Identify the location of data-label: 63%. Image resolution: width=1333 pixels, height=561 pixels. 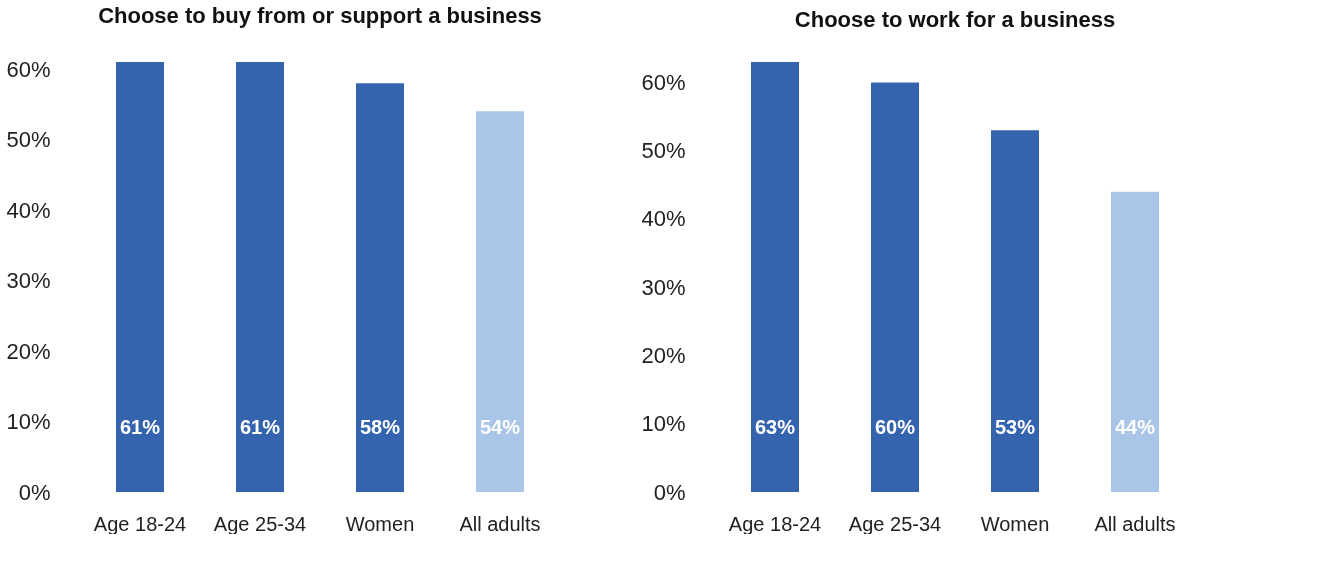
(775, 427).